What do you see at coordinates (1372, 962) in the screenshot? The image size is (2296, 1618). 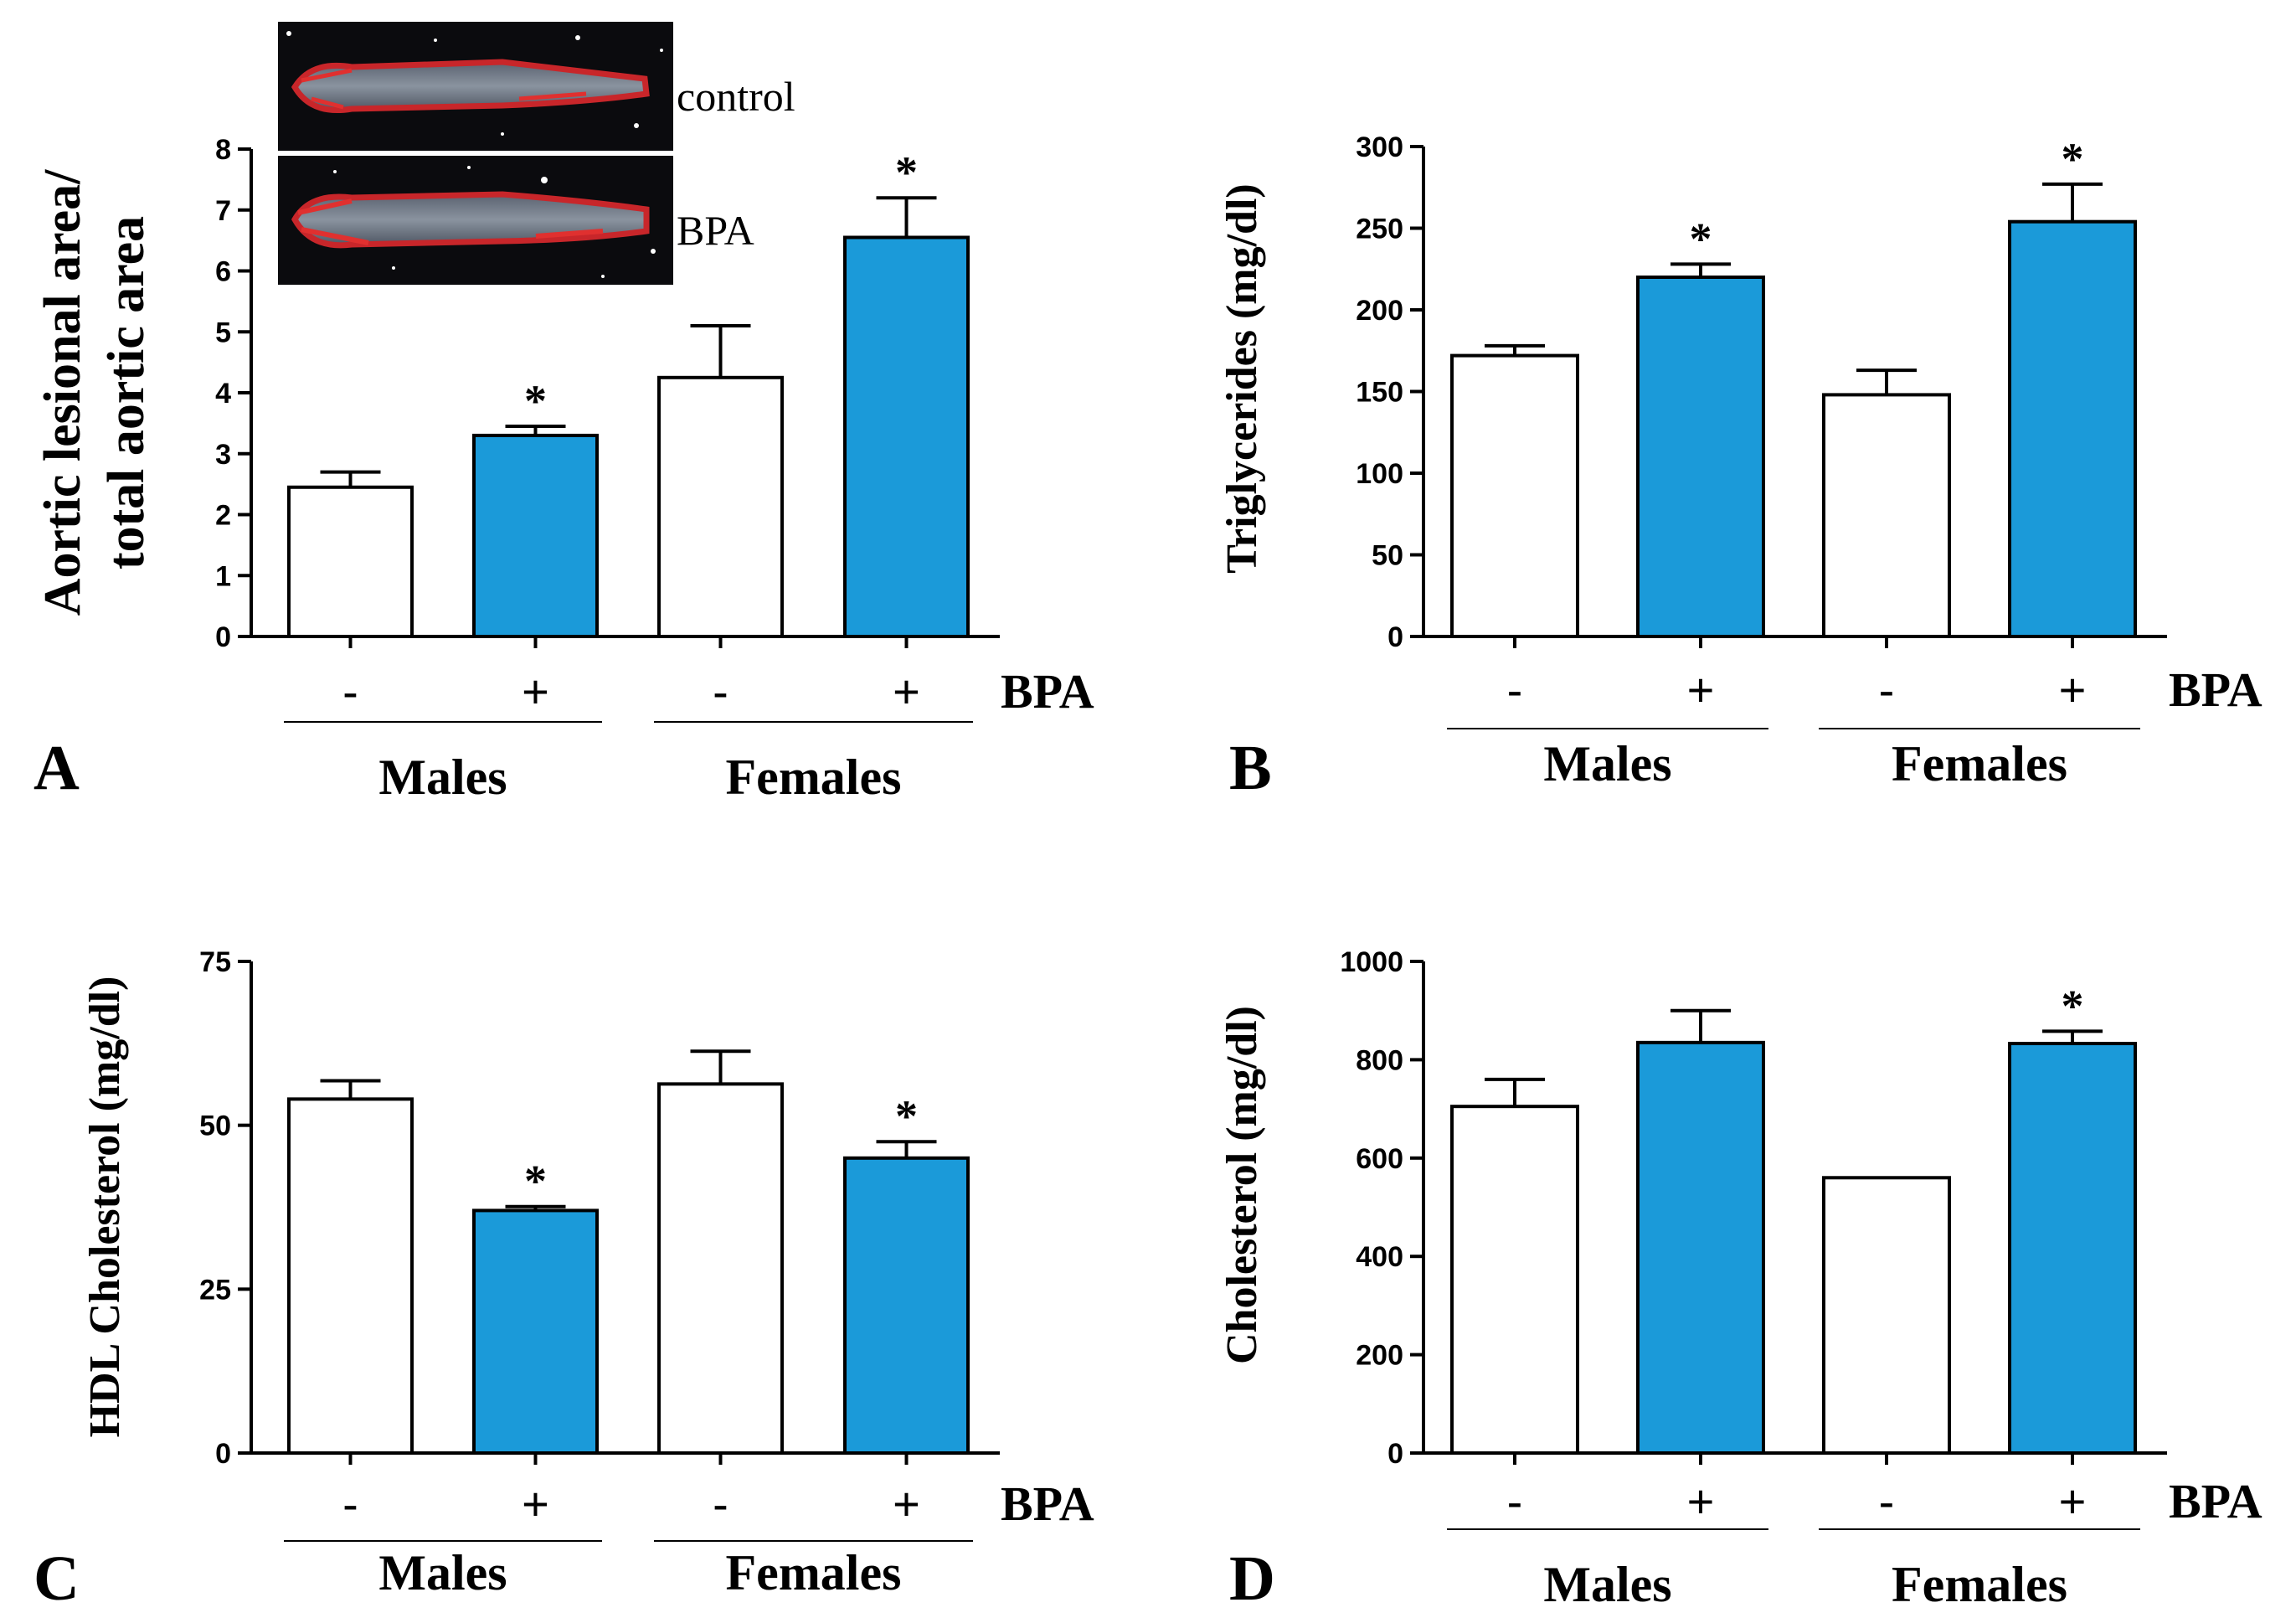 I see `y-tick-label-d: 1000` at bounding box center [1372, 962].